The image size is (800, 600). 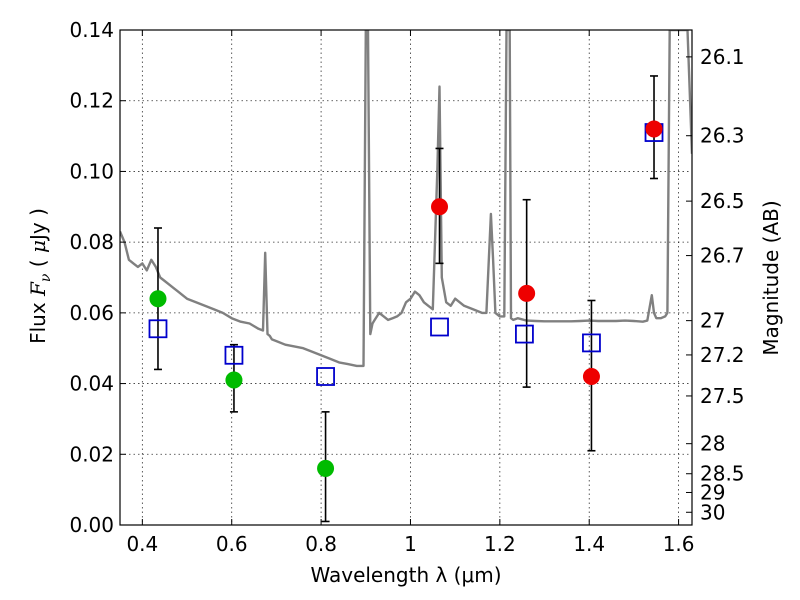 What do you see at coordinates (722, 396) in the screenshot?
I see `y2-tick-label: 27.5` at bounding box center [722, 396].